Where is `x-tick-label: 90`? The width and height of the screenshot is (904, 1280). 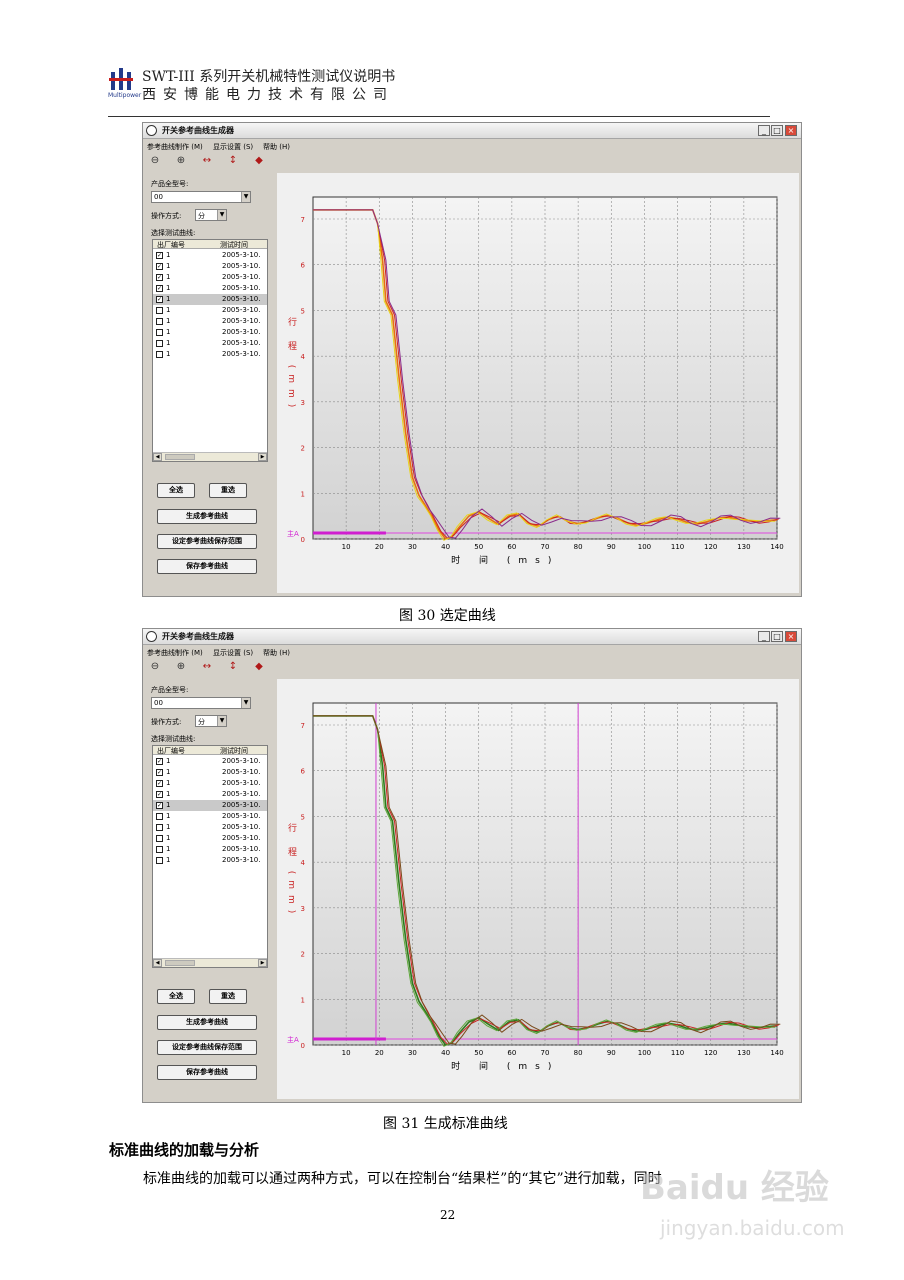
x-tick-label: 90 is located at coordinates (611, 1053).